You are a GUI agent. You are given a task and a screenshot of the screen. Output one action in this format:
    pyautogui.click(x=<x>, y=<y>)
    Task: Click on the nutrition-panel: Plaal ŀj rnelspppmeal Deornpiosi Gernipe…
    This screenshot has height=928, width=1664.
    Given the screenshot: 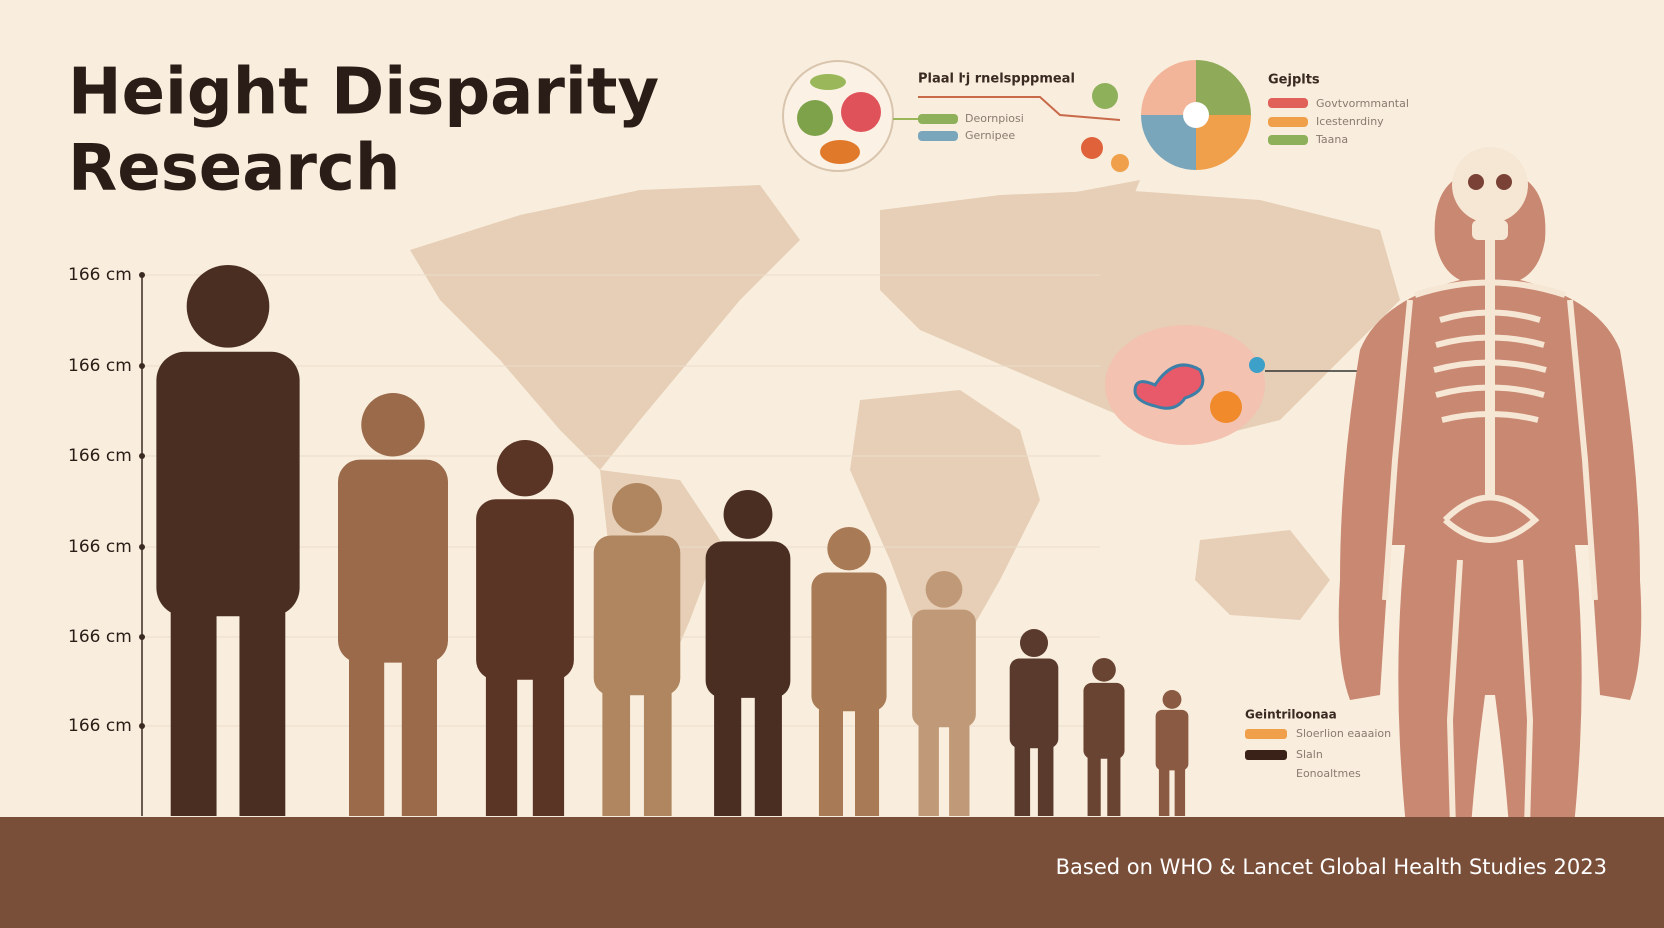 What is the action you would take?
    pyautogui.click(x=955, y=116)
    